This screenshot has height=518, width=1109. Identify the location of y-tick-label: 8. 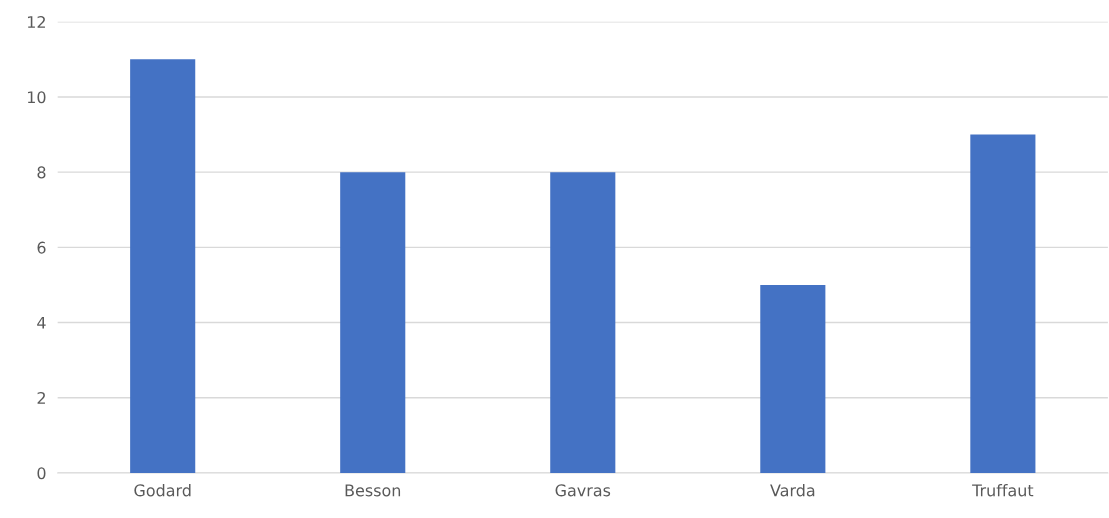
(41, 172).